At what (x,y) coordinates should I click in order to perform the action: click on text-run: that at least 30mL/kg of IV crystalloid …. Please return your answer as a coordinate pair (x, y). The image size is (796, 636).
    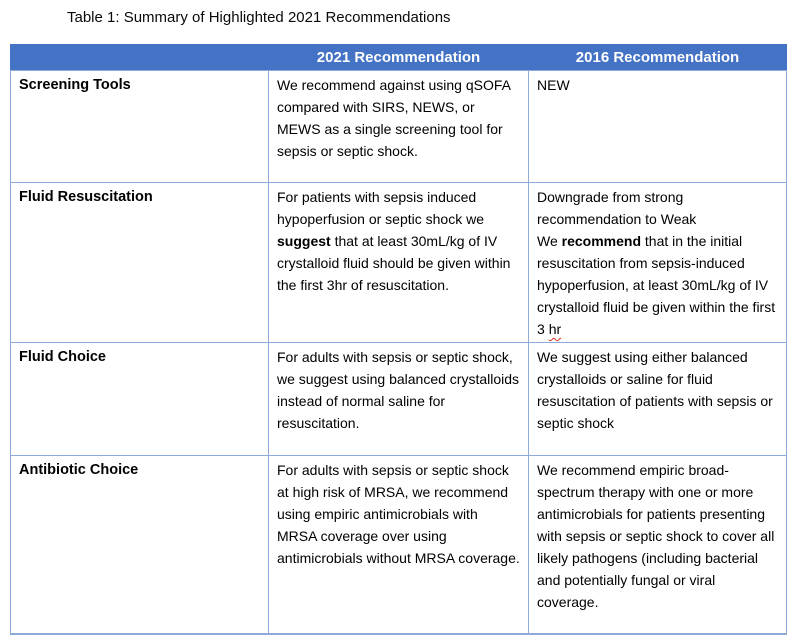
    Looking at the image, I should click on (394, 263).